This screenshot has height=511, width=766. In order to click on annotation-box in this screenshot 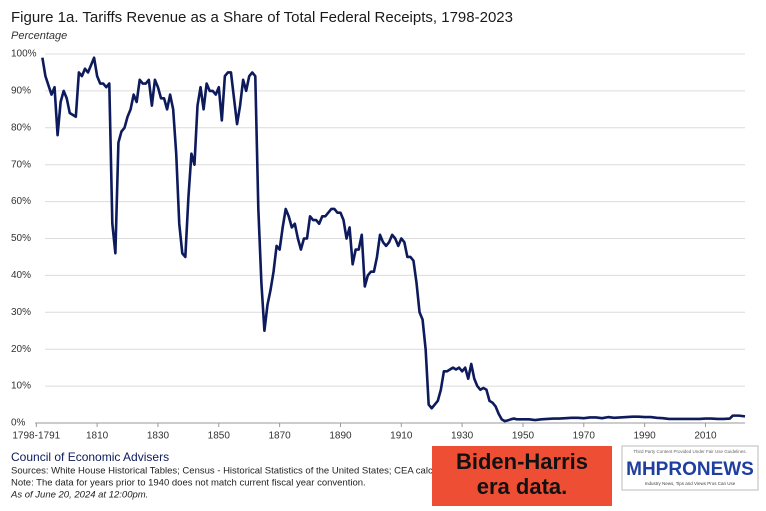, I will do `click(522, 476)`.